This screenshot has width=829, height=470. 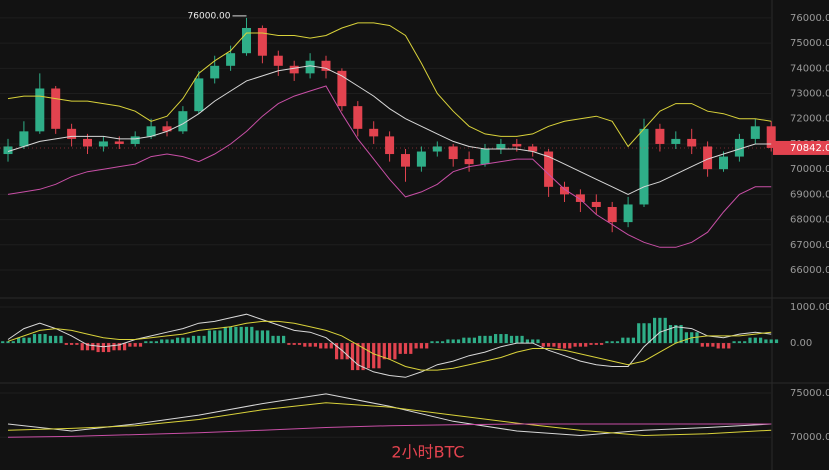 What do you see at coordinates (809, 119) in the screenshot?
I see `y-tick-label: 72000.00` at bounding box center [809, 119].